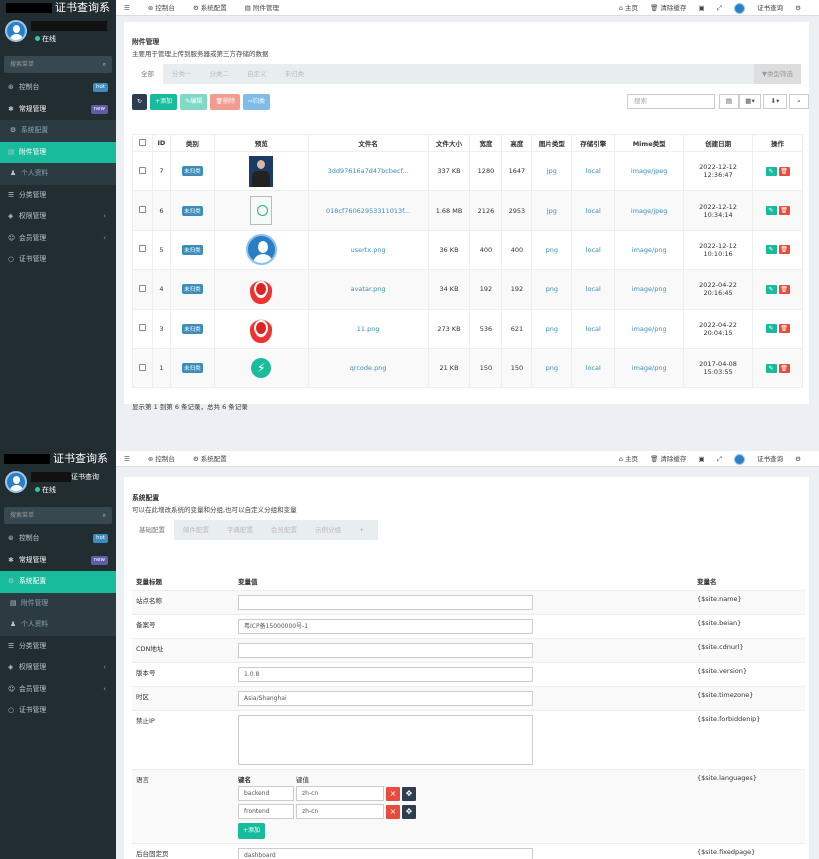  I want to click on preview-thumbnail: ⚡, so click(261, 368).